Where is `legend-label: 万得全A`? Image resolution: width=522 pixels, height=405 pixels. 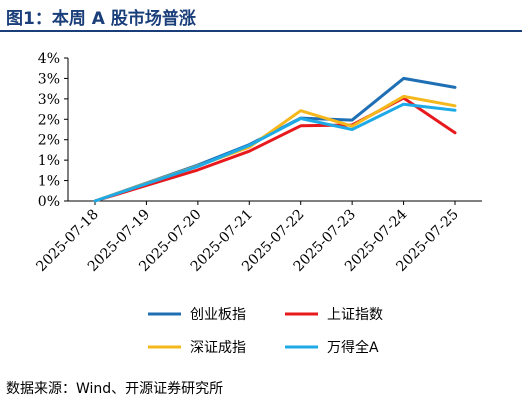
legend-label: 万得全A is located at coordinates (353, 347).